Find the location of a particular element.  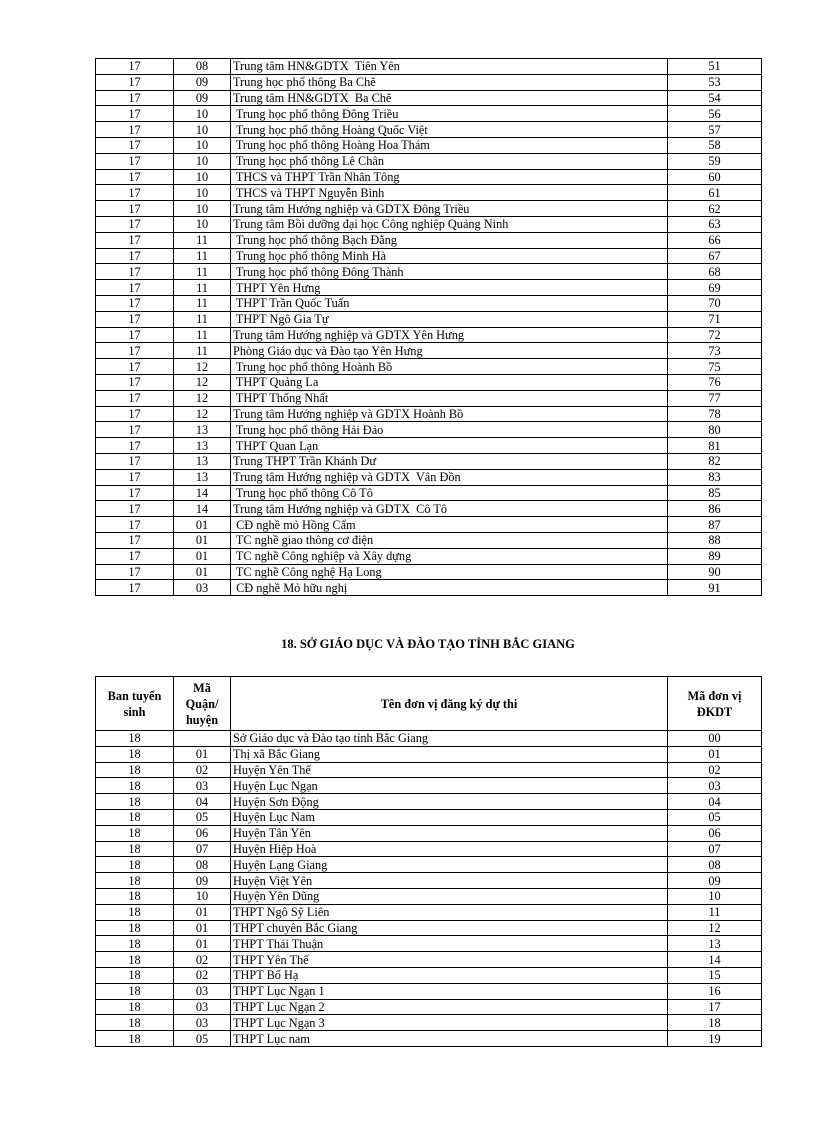

unit-name-cell: Huyện Sơn Động is located at coordinates (449, 801).